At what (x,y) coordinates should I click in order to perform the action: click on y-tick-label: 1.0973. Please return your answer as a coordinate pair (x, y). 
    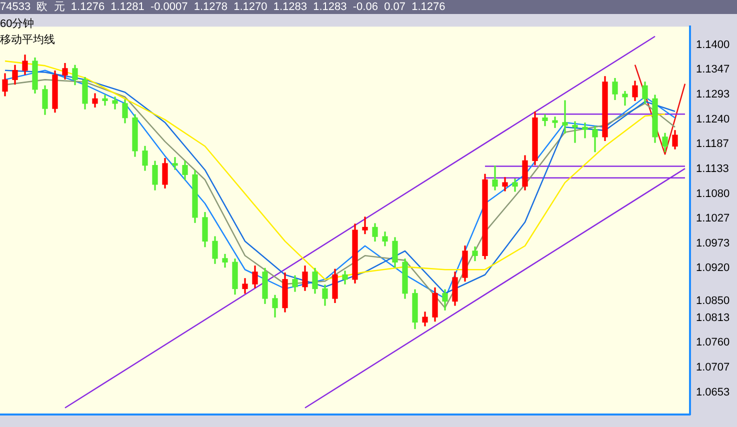
    Looking at the image, I should click on (713, 244).